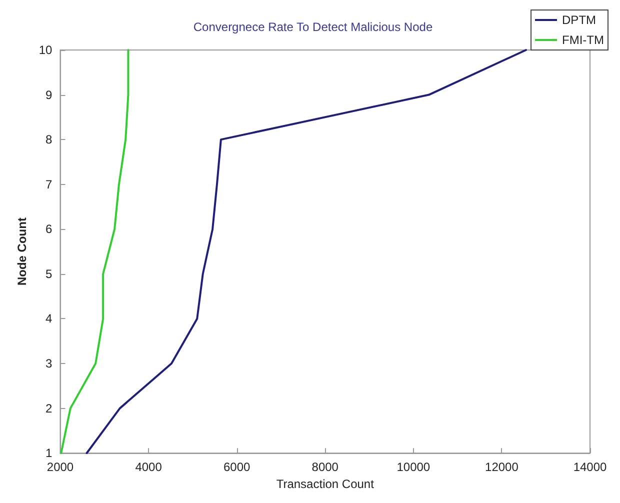  What do you see at coordinates (49, 95) in the screenshot?
I see `y-tick-label: 9` at bounding box center [49, 95].